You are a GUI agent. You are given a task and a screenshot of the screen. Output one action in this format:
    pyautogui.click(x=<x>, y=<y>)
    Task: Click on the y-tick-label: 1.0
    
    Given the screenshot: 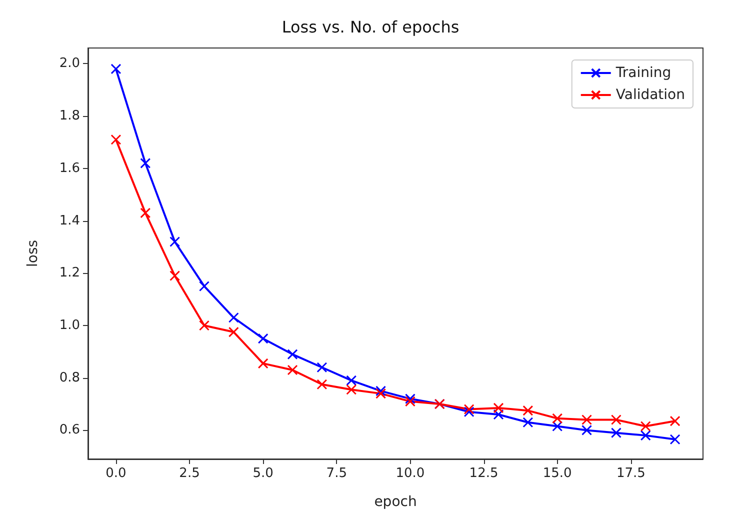 What is the action you would take?
    pyautogui.click(x=69, y=325)
    